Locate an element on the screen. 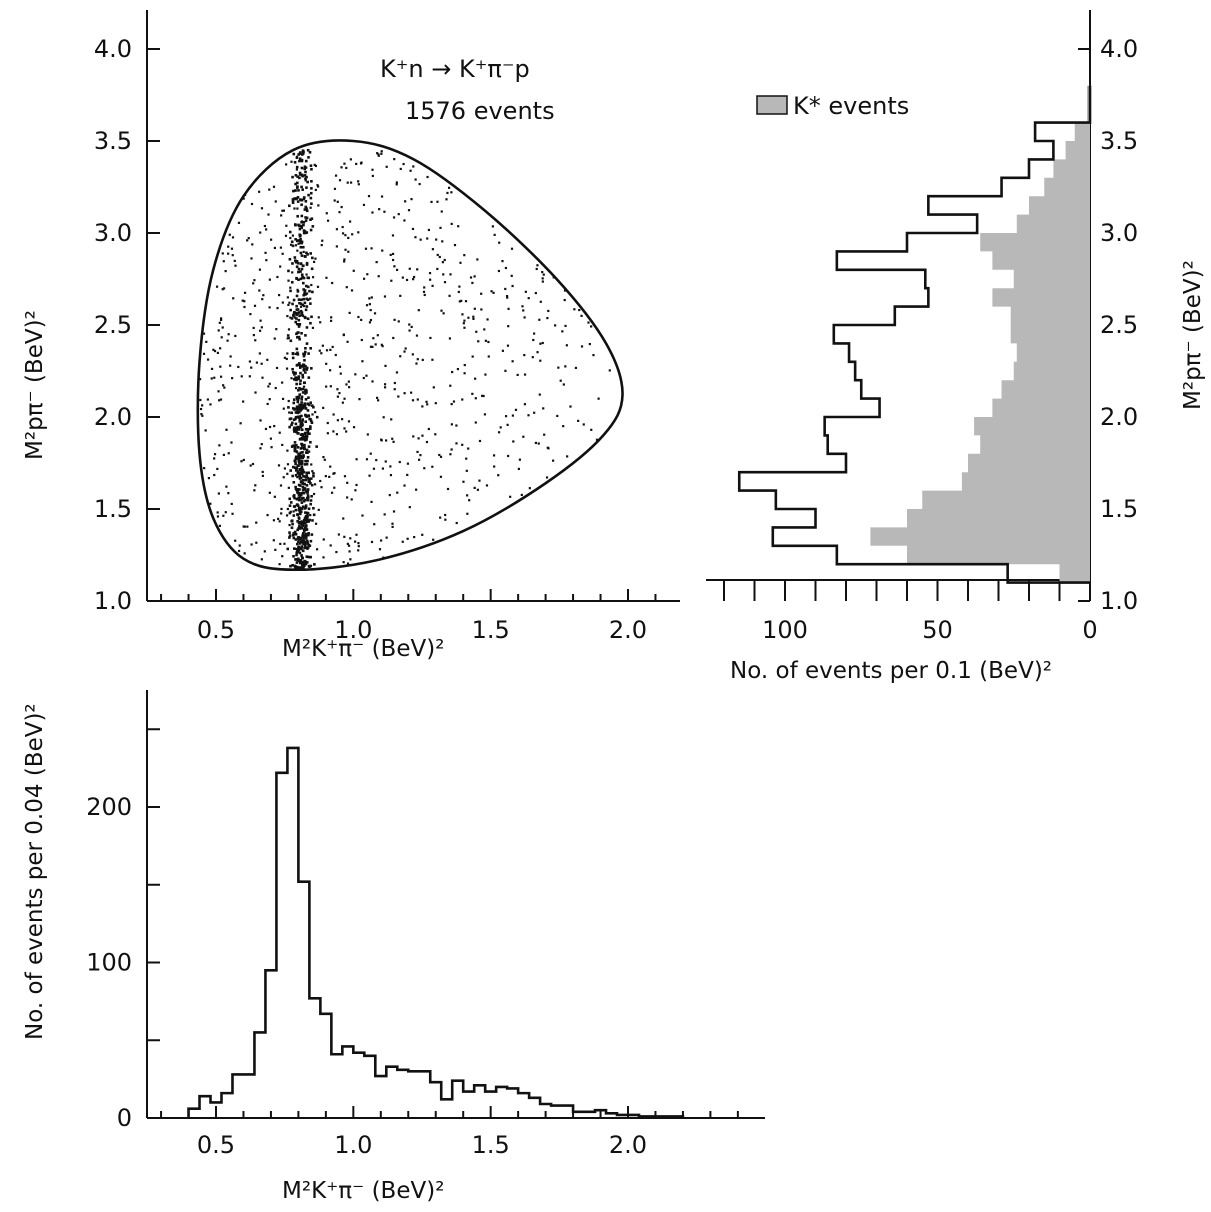 The height and width of the screenshot is (1212, 1211). mppi-kstar-histogram is located at coordinates (980, 334).